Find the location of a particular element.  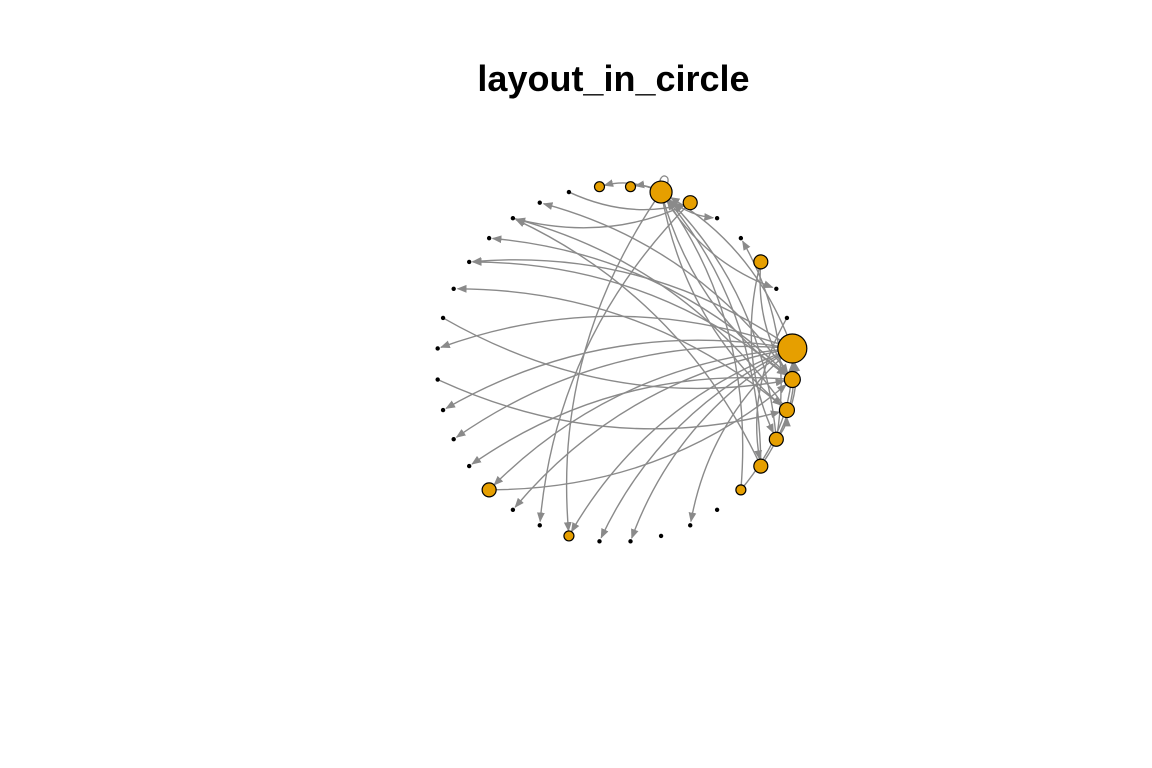

edge-layer is located at coordinates (619, 357).